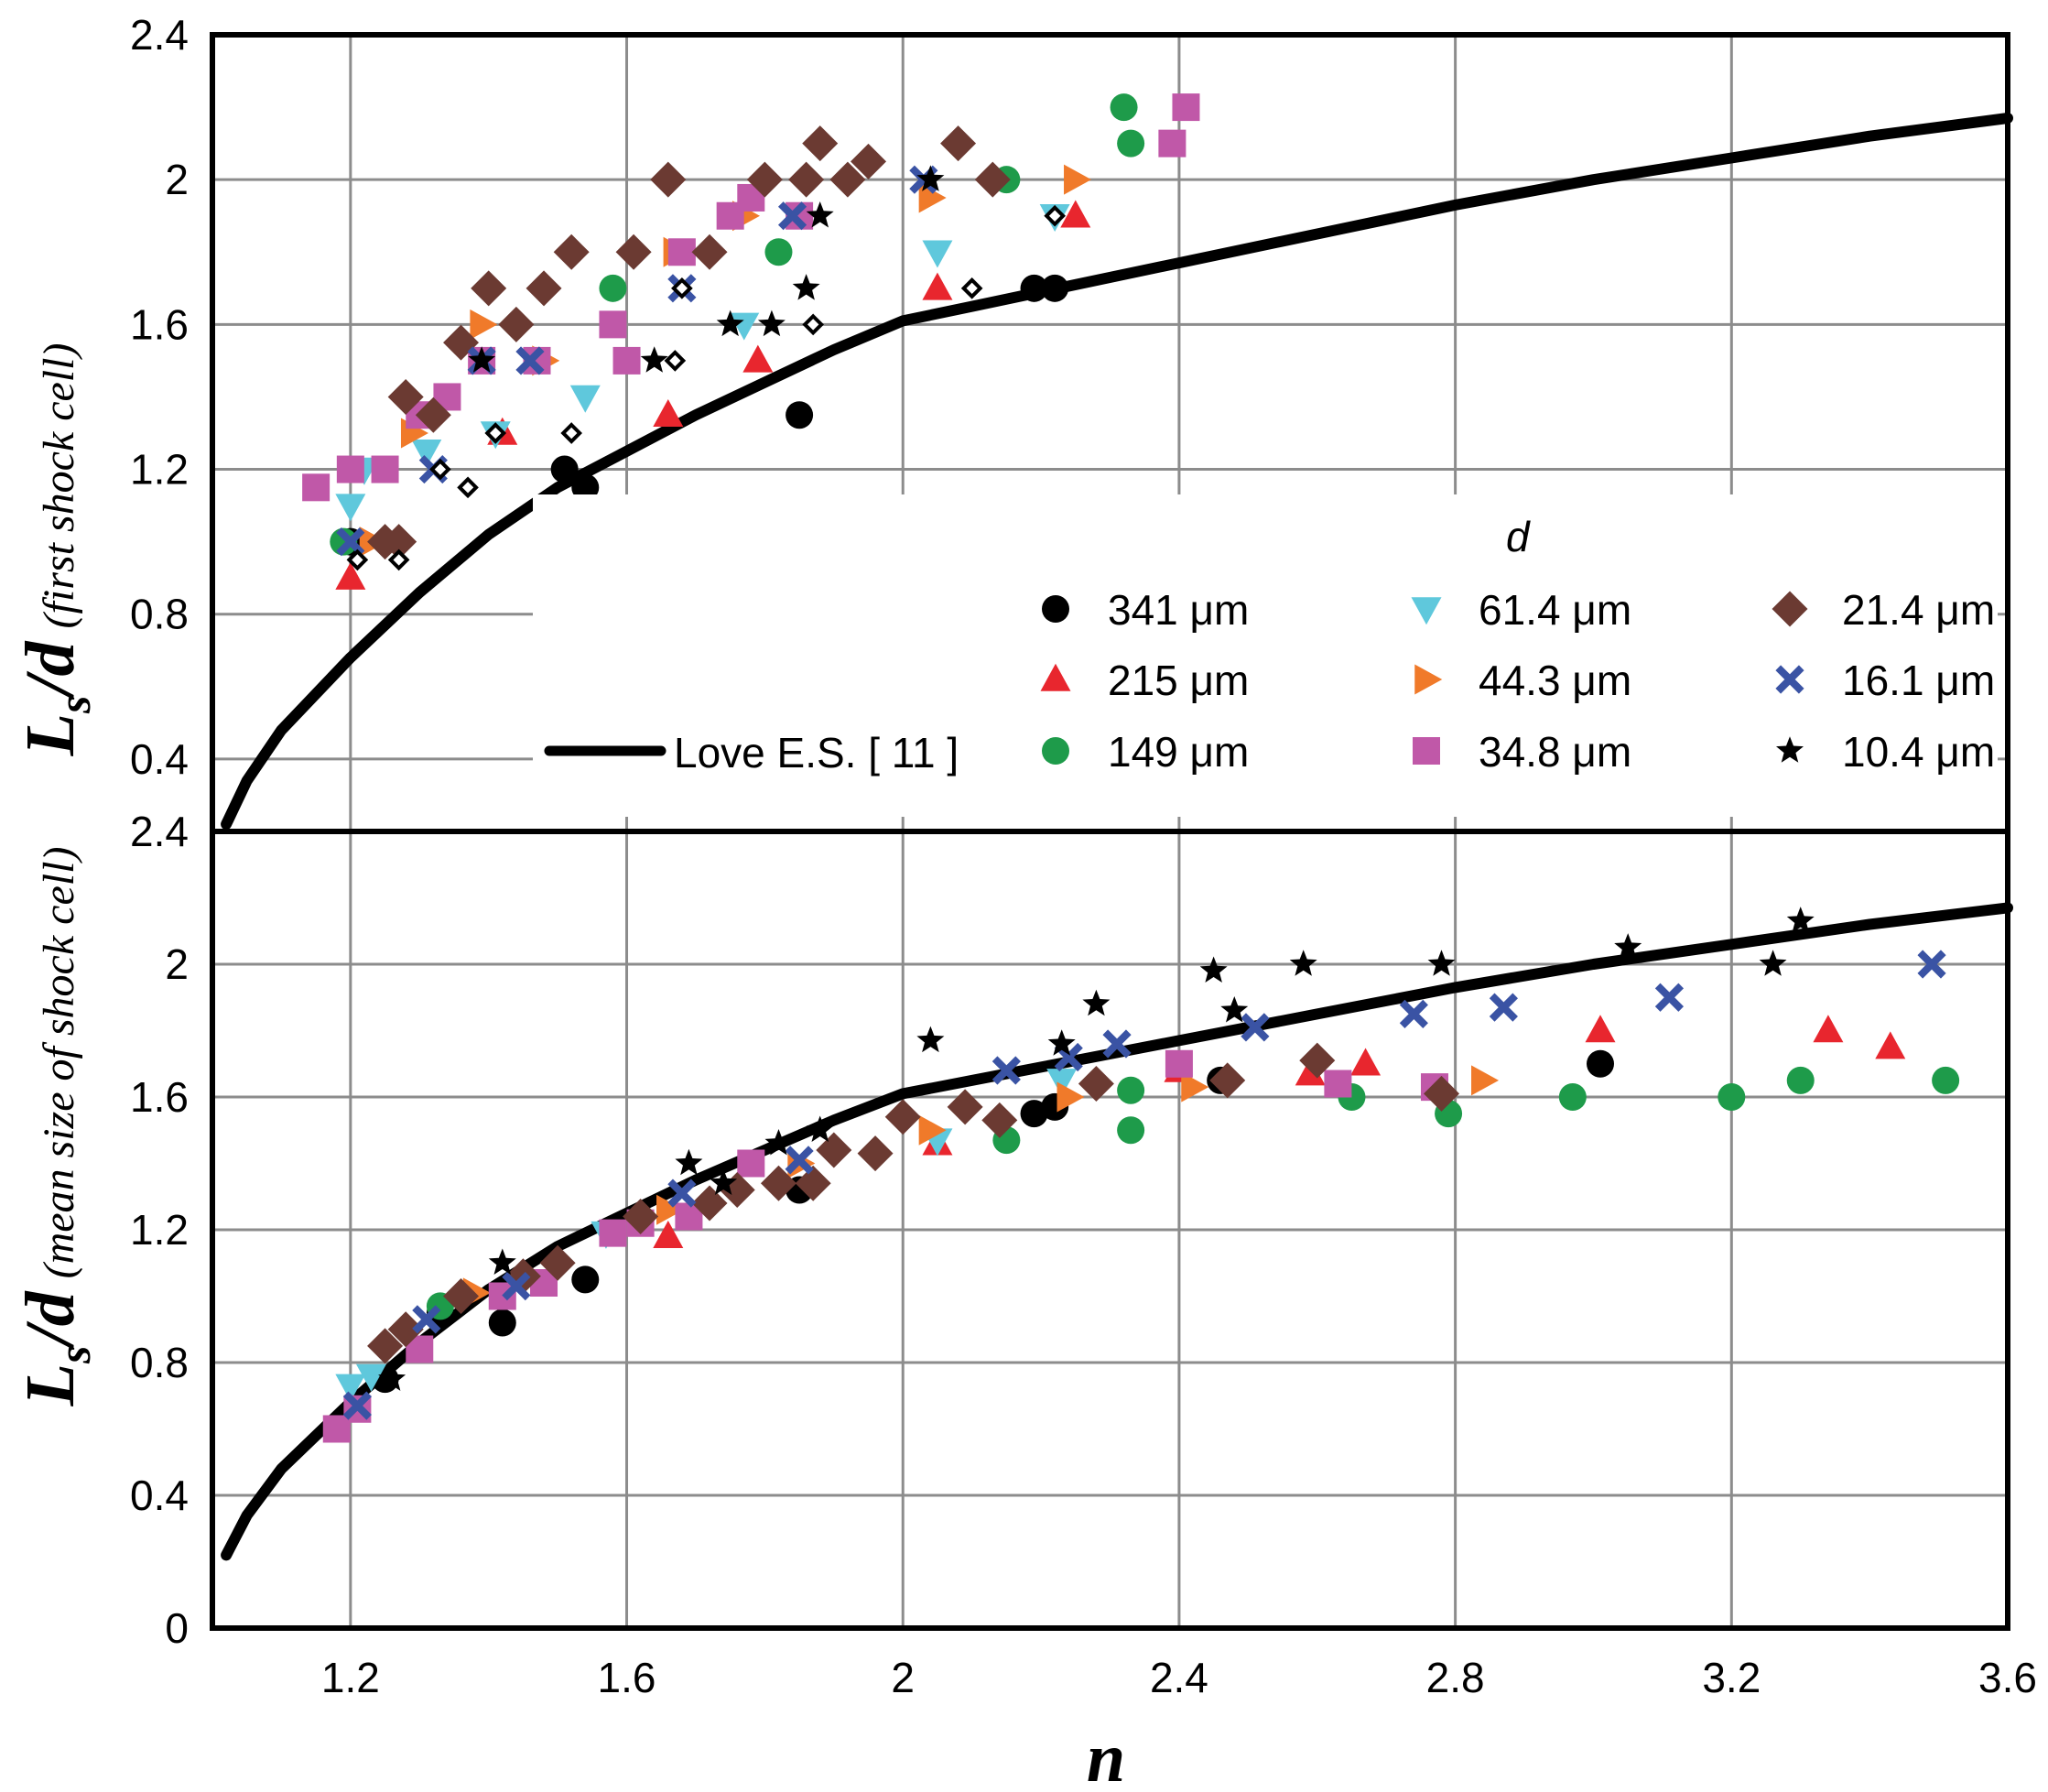 The width and height of the screenshot is (2048, 1792). I want to click on legend-label: 149 μm, so click(1178, 752).